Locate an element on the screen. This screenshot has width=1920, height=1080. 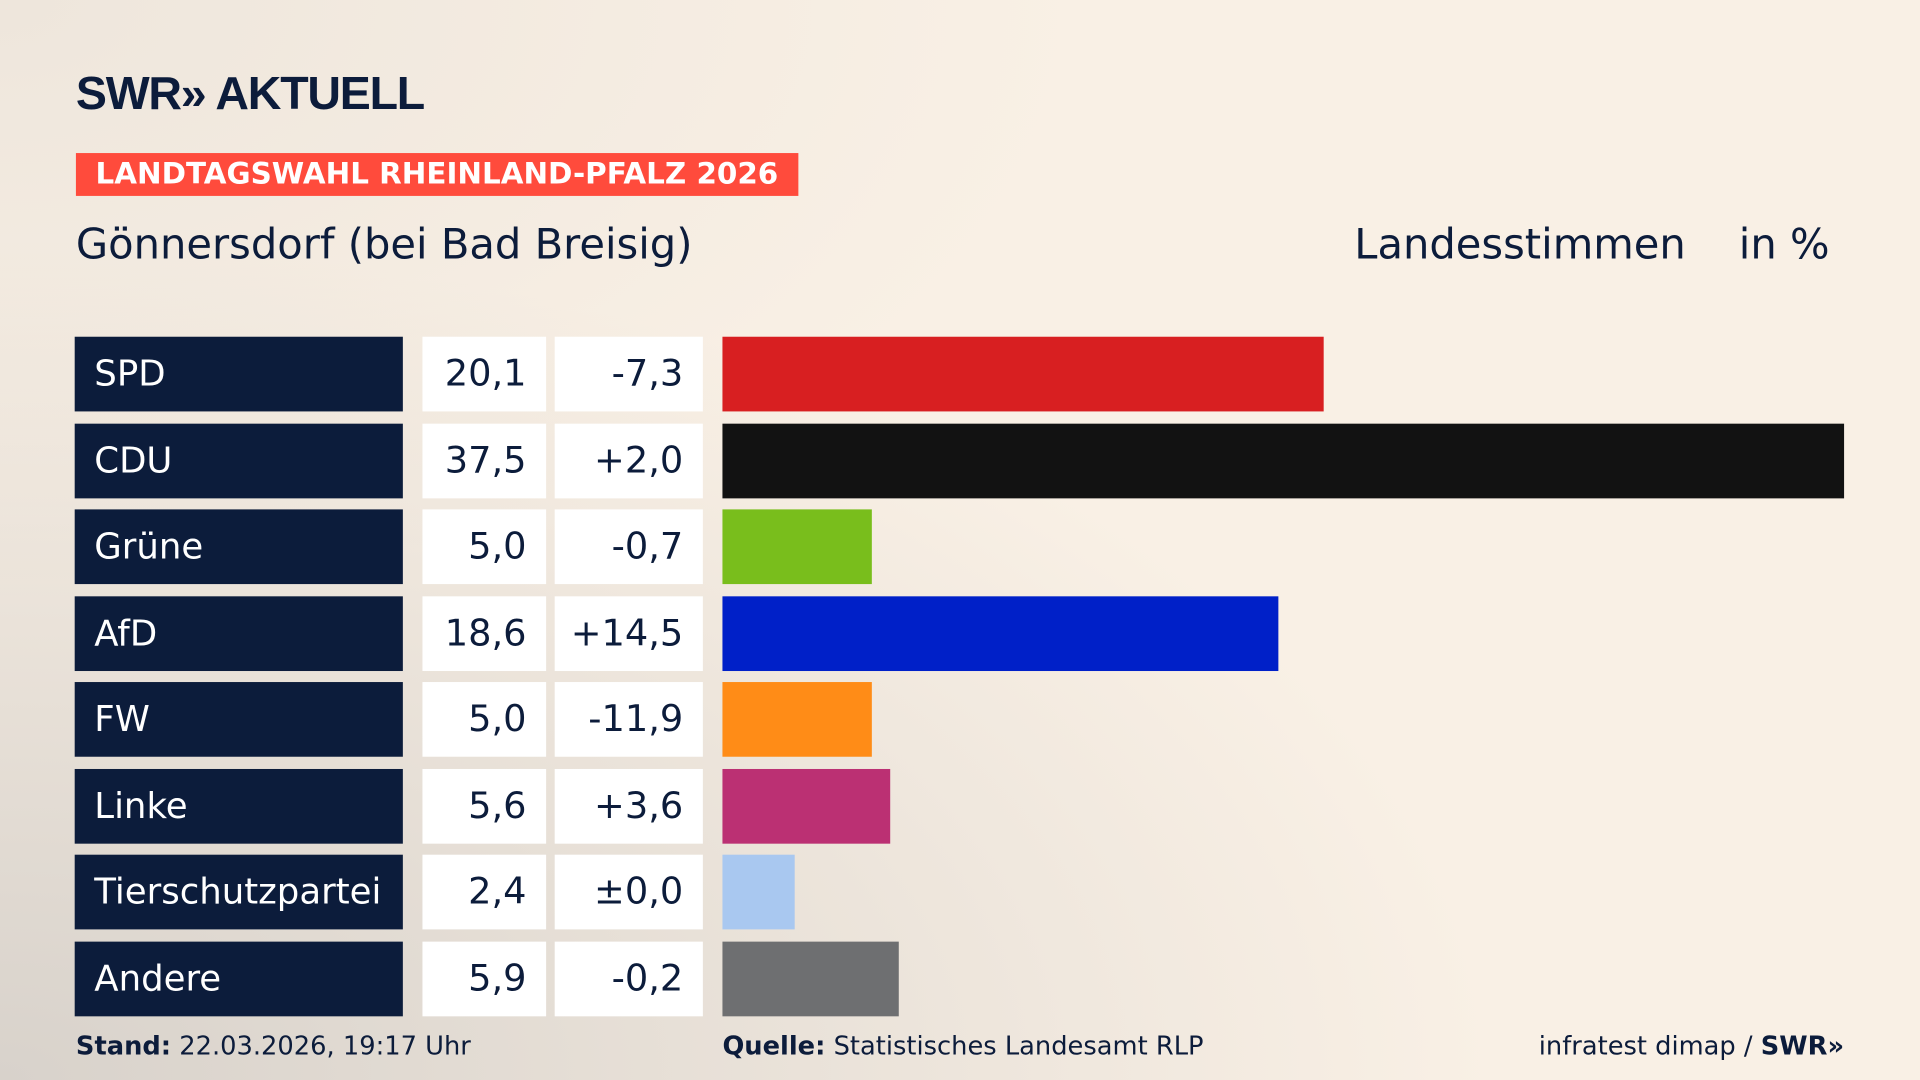
diff-label: +2,0 is located at coordinates (628, 460).